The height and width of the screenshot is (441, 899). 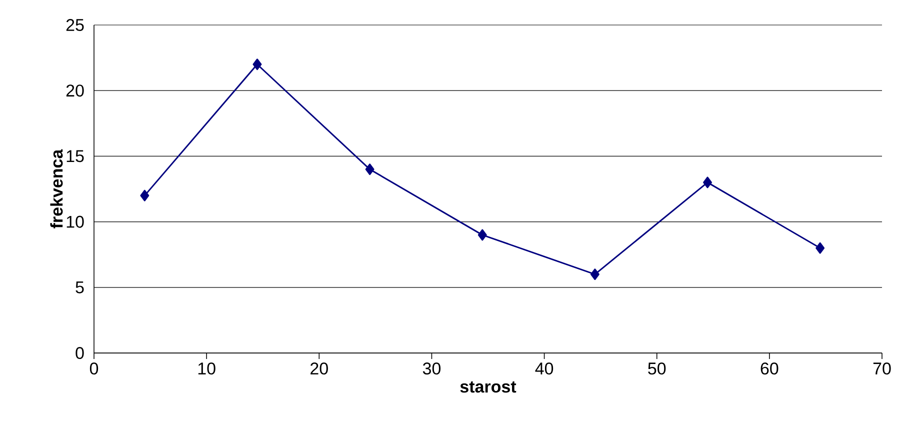 What do you see at coordinates (544, 368) in the screenshot?
I see `x-tick-label: 40` at bounding box center [544, 368].